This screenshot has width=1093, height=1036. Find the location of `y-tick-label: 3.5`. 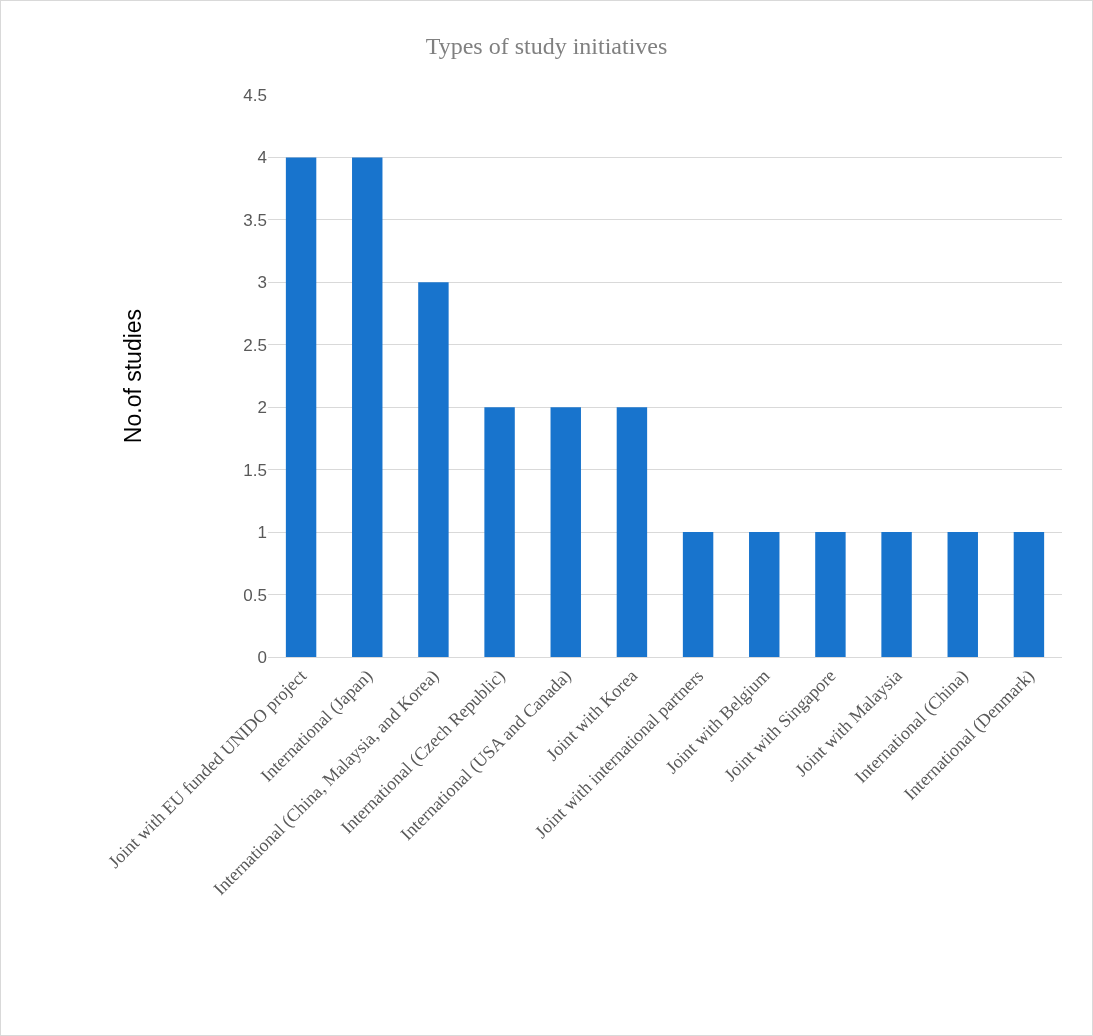

y-tick-label: 3.5 is located at coordinates (255, 220).